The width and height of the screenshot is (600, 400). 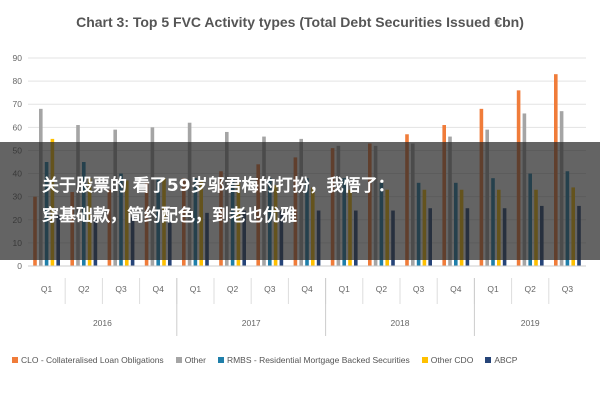 What do you see at coordinates (18, 58) in the screenshot?
I see `y-tick-label: 90` at bounding box center [18, 58].